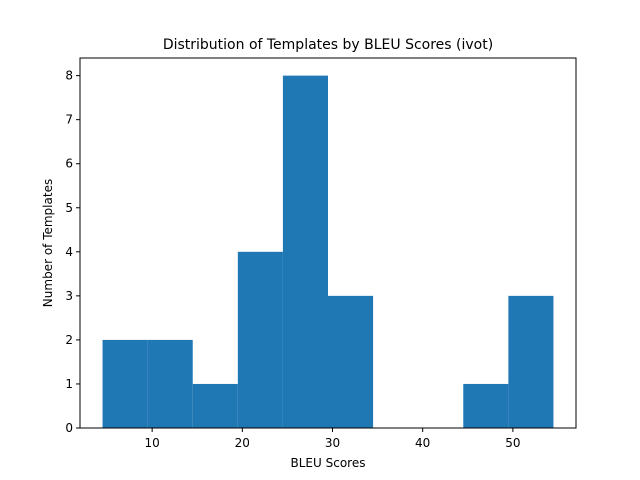 The width and height of the screenshot is (640, 480). Describe the element at coordinates (242, 443) in the screenshot. I see `x-tick-label: 20` at that location.